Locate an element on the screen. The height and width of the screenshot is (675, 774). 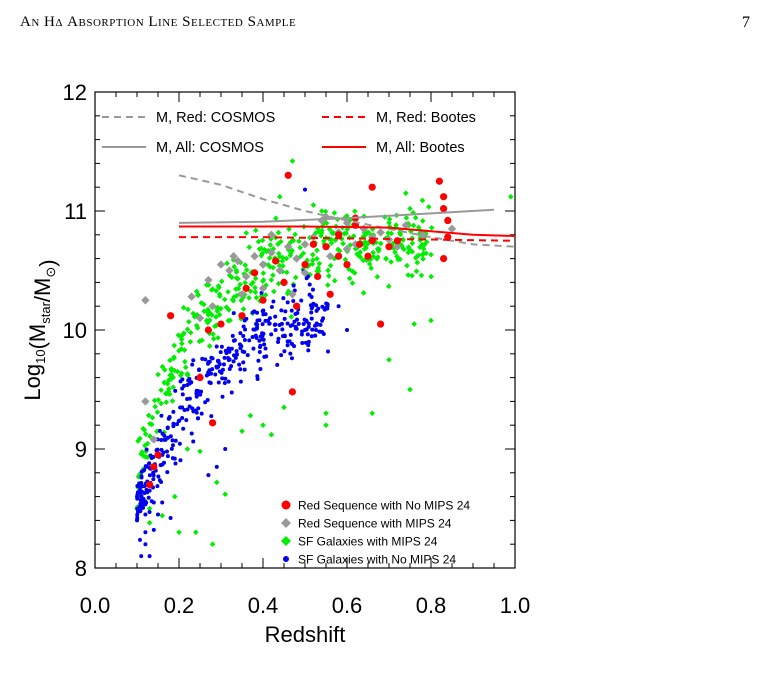
x-tick-label: 0.4 is located at coordinates (263, 605).